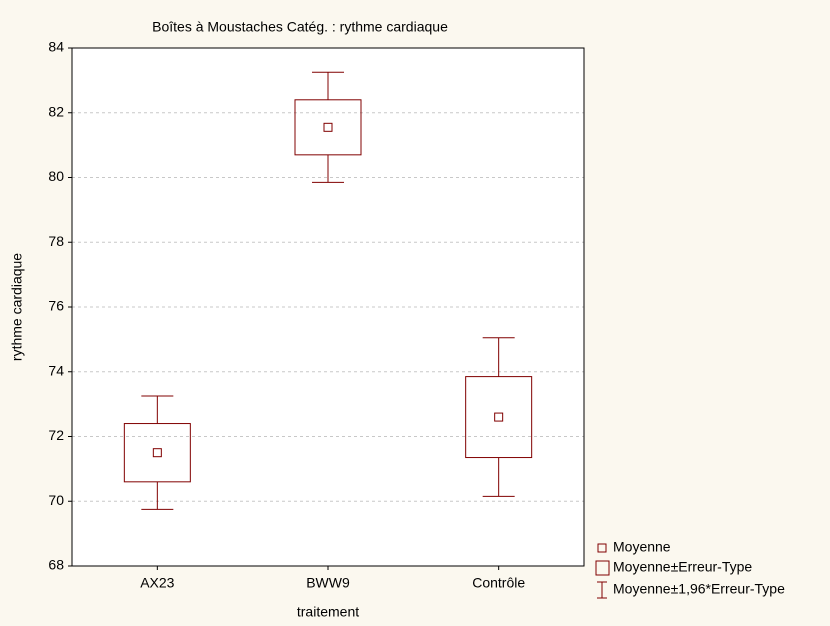 This screenshot has width=830, height=626. Describe the element at coordinates (699, 589) in the screenshot. I see `legend-label: Moyenne±1,96*Erreur-Type` at that location.